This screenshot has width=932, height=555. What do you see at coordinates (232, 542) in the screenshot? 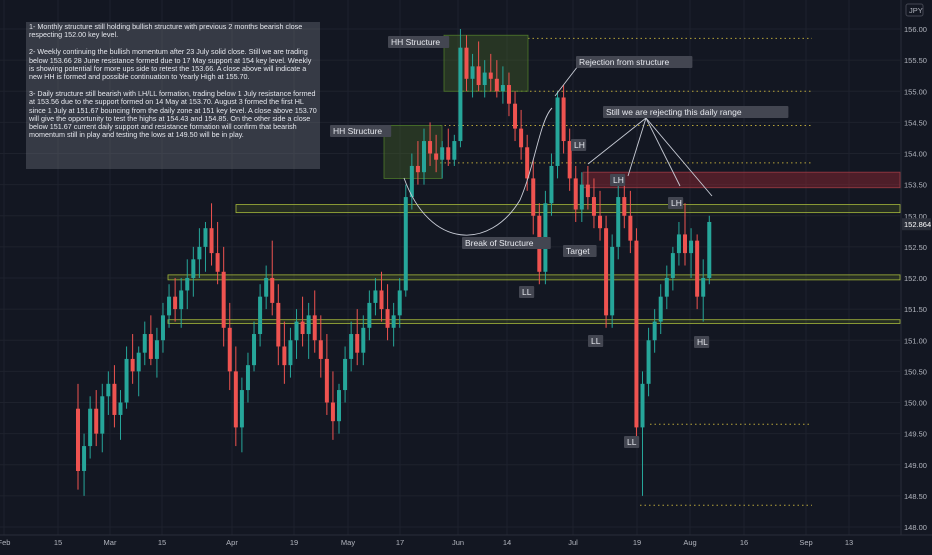
I see `time-tick-label: Apr` at bounding box center [232, 542].